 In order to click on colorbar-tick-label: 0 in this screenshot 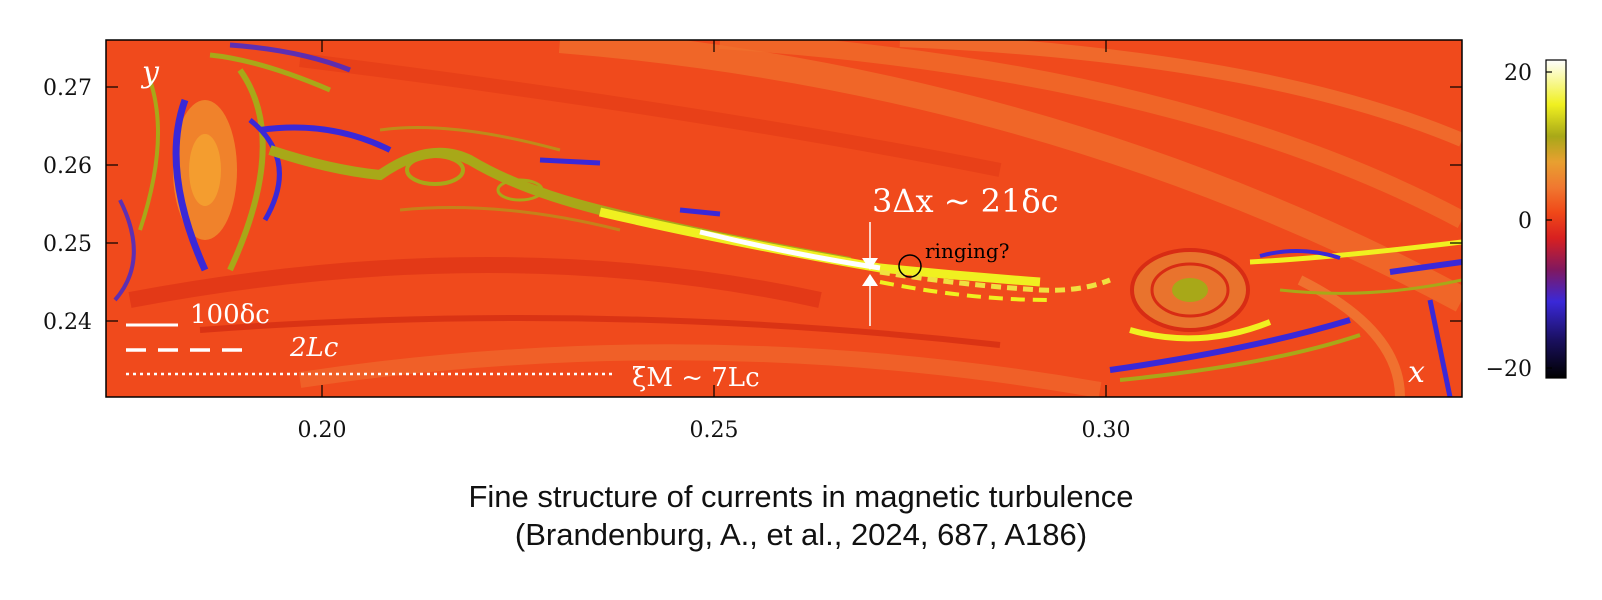, I will do `click(1525, 221)`.